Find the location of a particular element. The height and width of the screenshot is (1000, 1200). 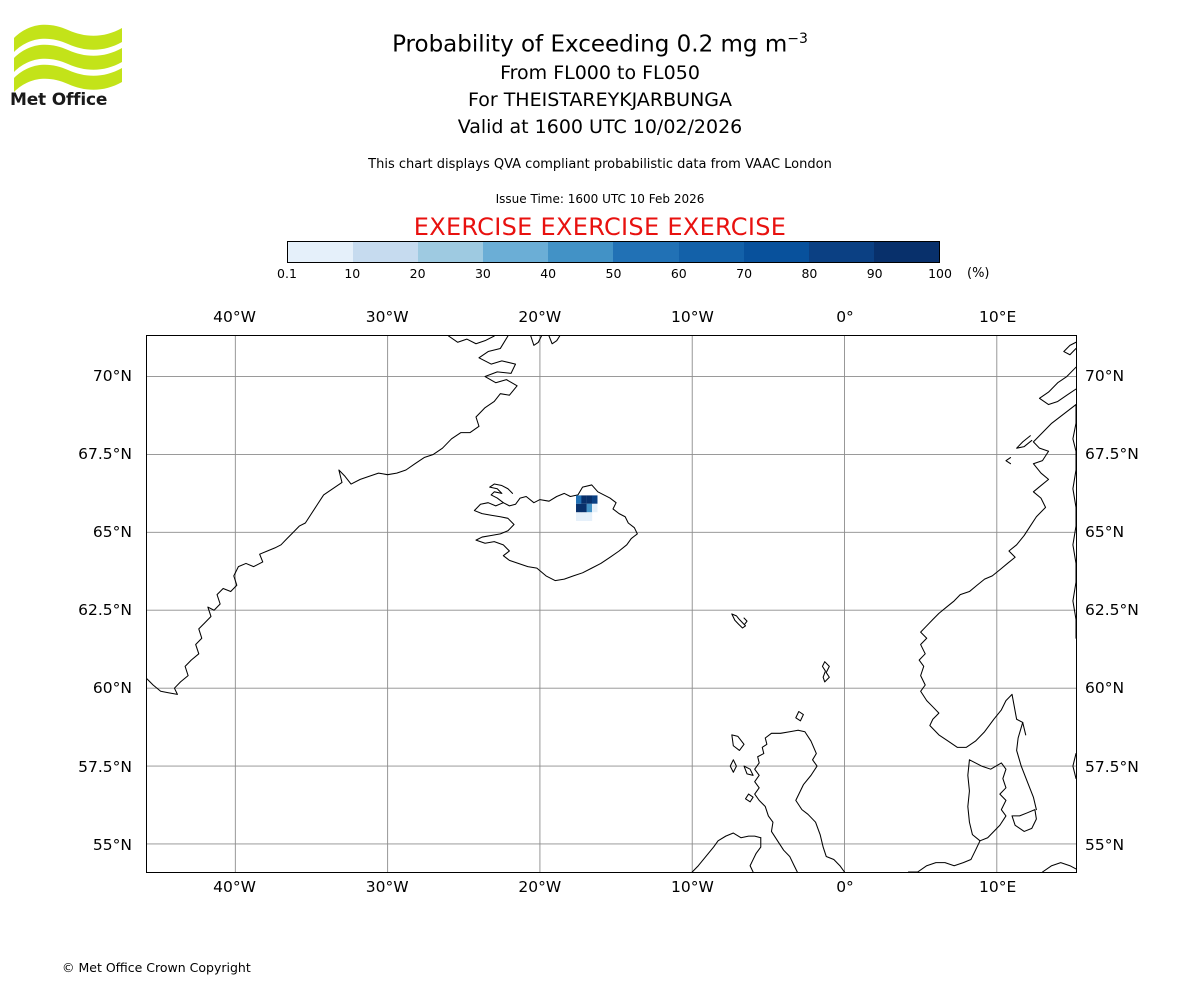

chart-title-exponent: −3 is located at coordinates (797, 39).